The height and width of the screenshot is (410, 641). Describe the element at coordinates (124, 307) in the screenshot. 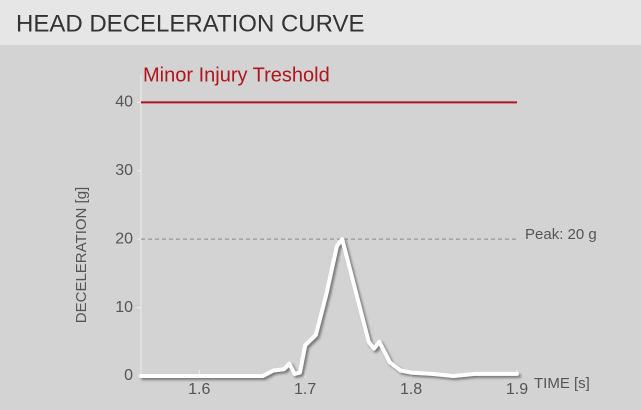

I see `y-tick-label: 10` at that location.